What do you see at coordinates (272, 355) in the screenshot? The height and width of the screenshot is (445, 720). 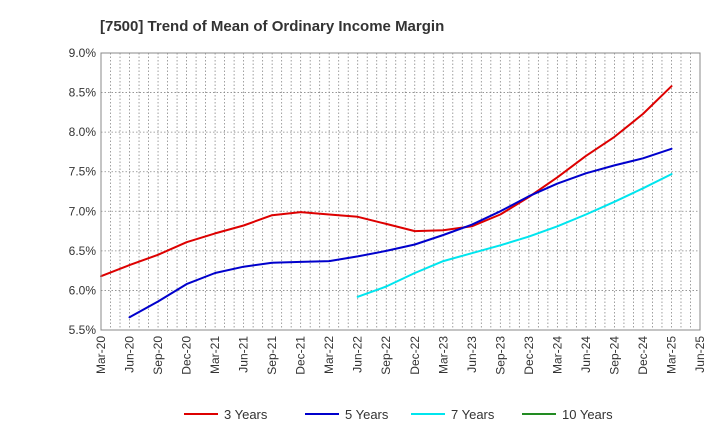 I see `x-tick-label: Sep-21` at bounding box center [272, 355].